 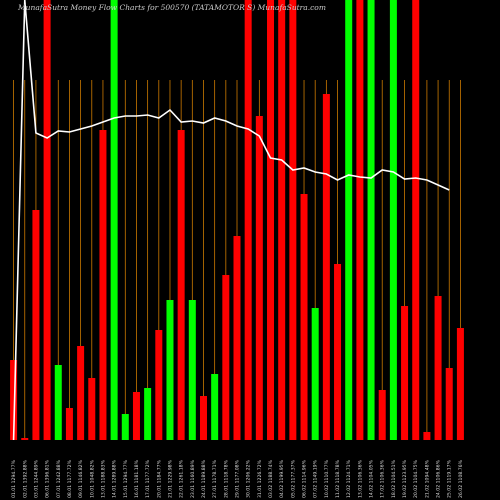 I want to click on x-tick-label: 04.02 1199.95%, so click(x=282, y=478).